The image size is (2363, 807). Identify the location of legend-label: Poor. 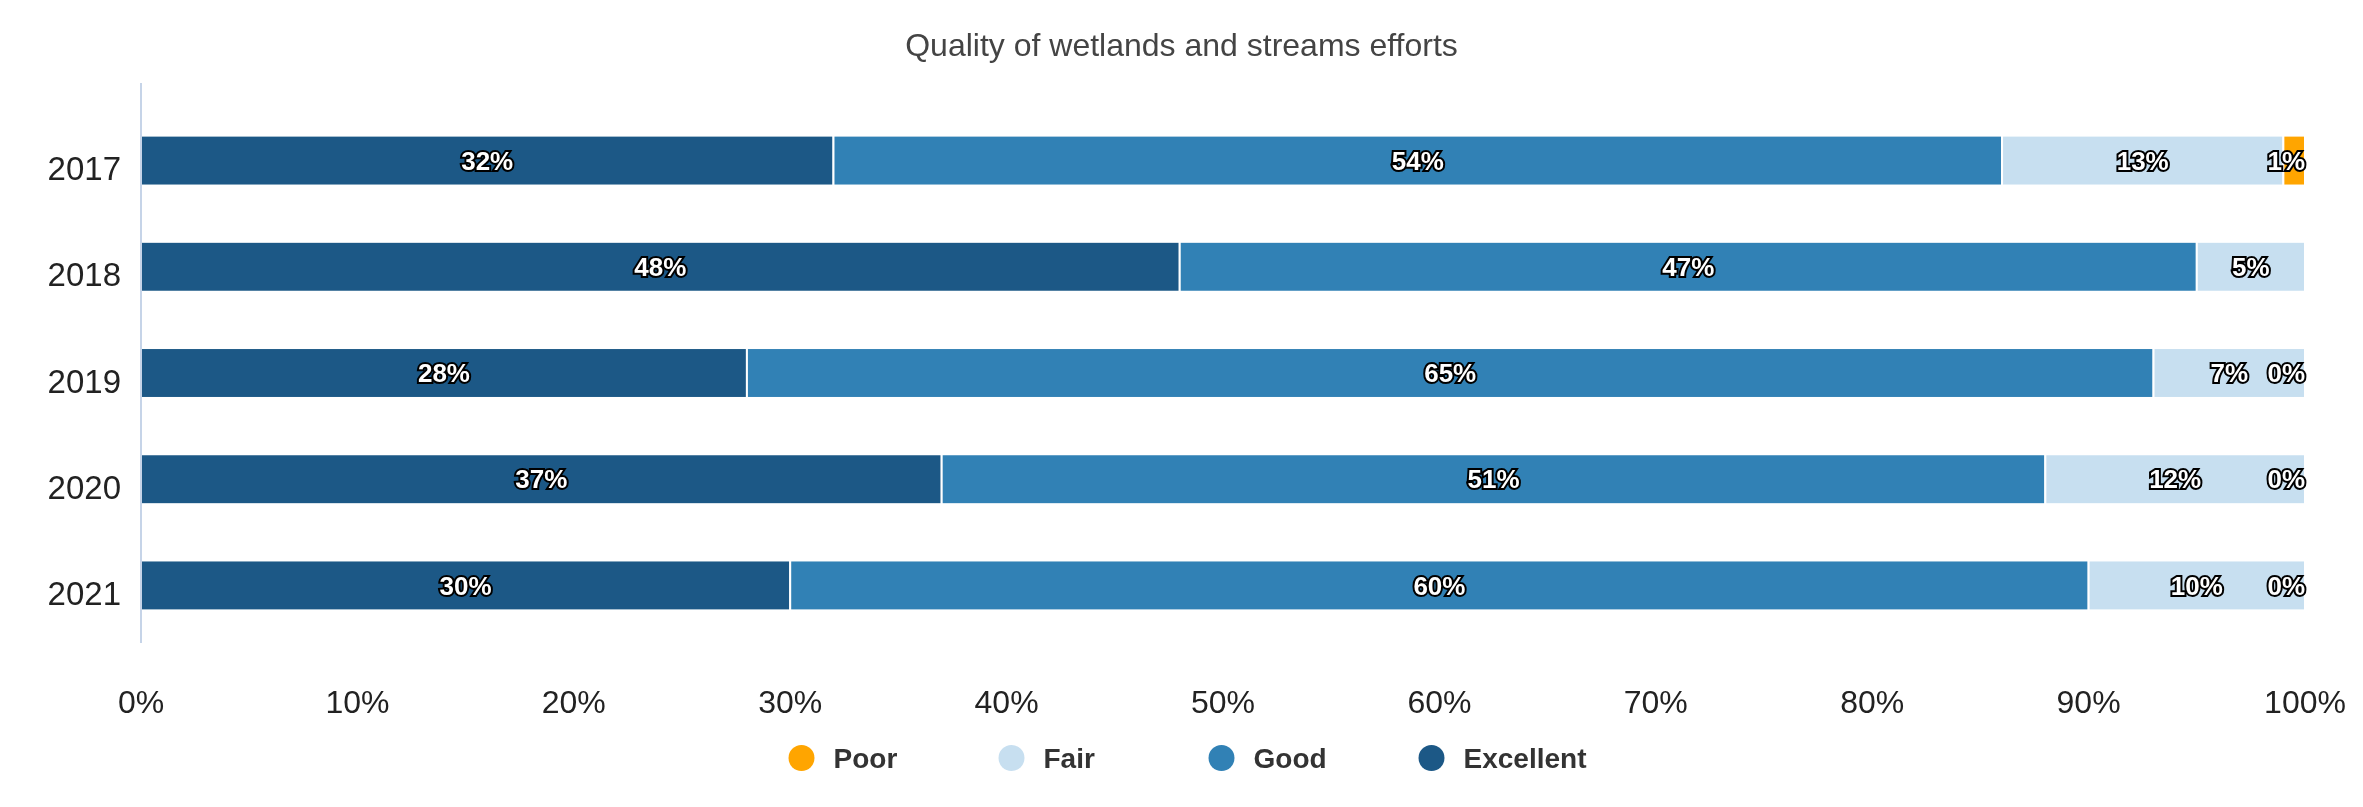
(865, 758).